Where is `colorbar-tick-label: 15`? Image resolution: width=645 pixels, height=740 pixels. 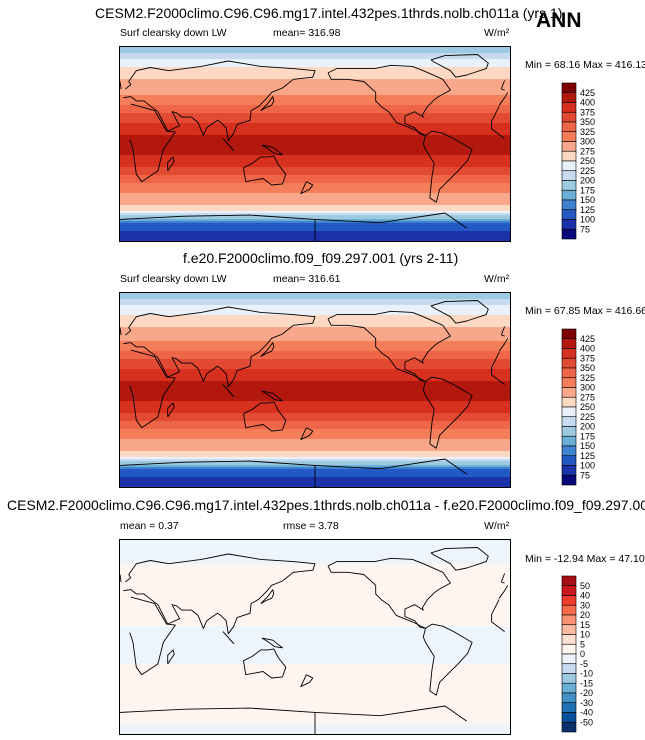
colorbar-tick-label: 15 is located at coordinates (585, 625).